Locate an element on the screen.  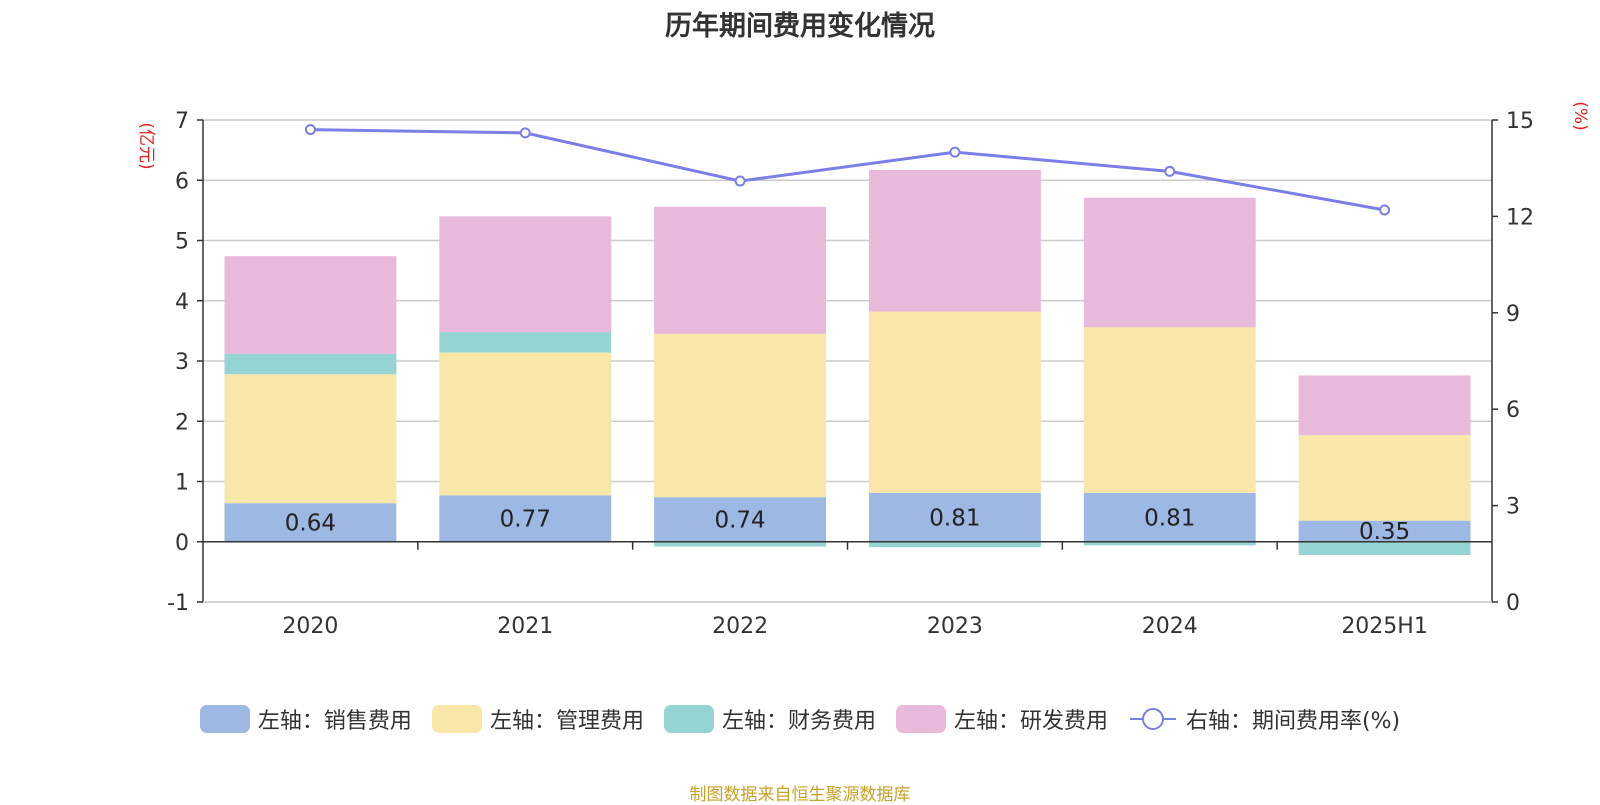
left-axis-tick-label: 1 is located at coordinates (182, 483).